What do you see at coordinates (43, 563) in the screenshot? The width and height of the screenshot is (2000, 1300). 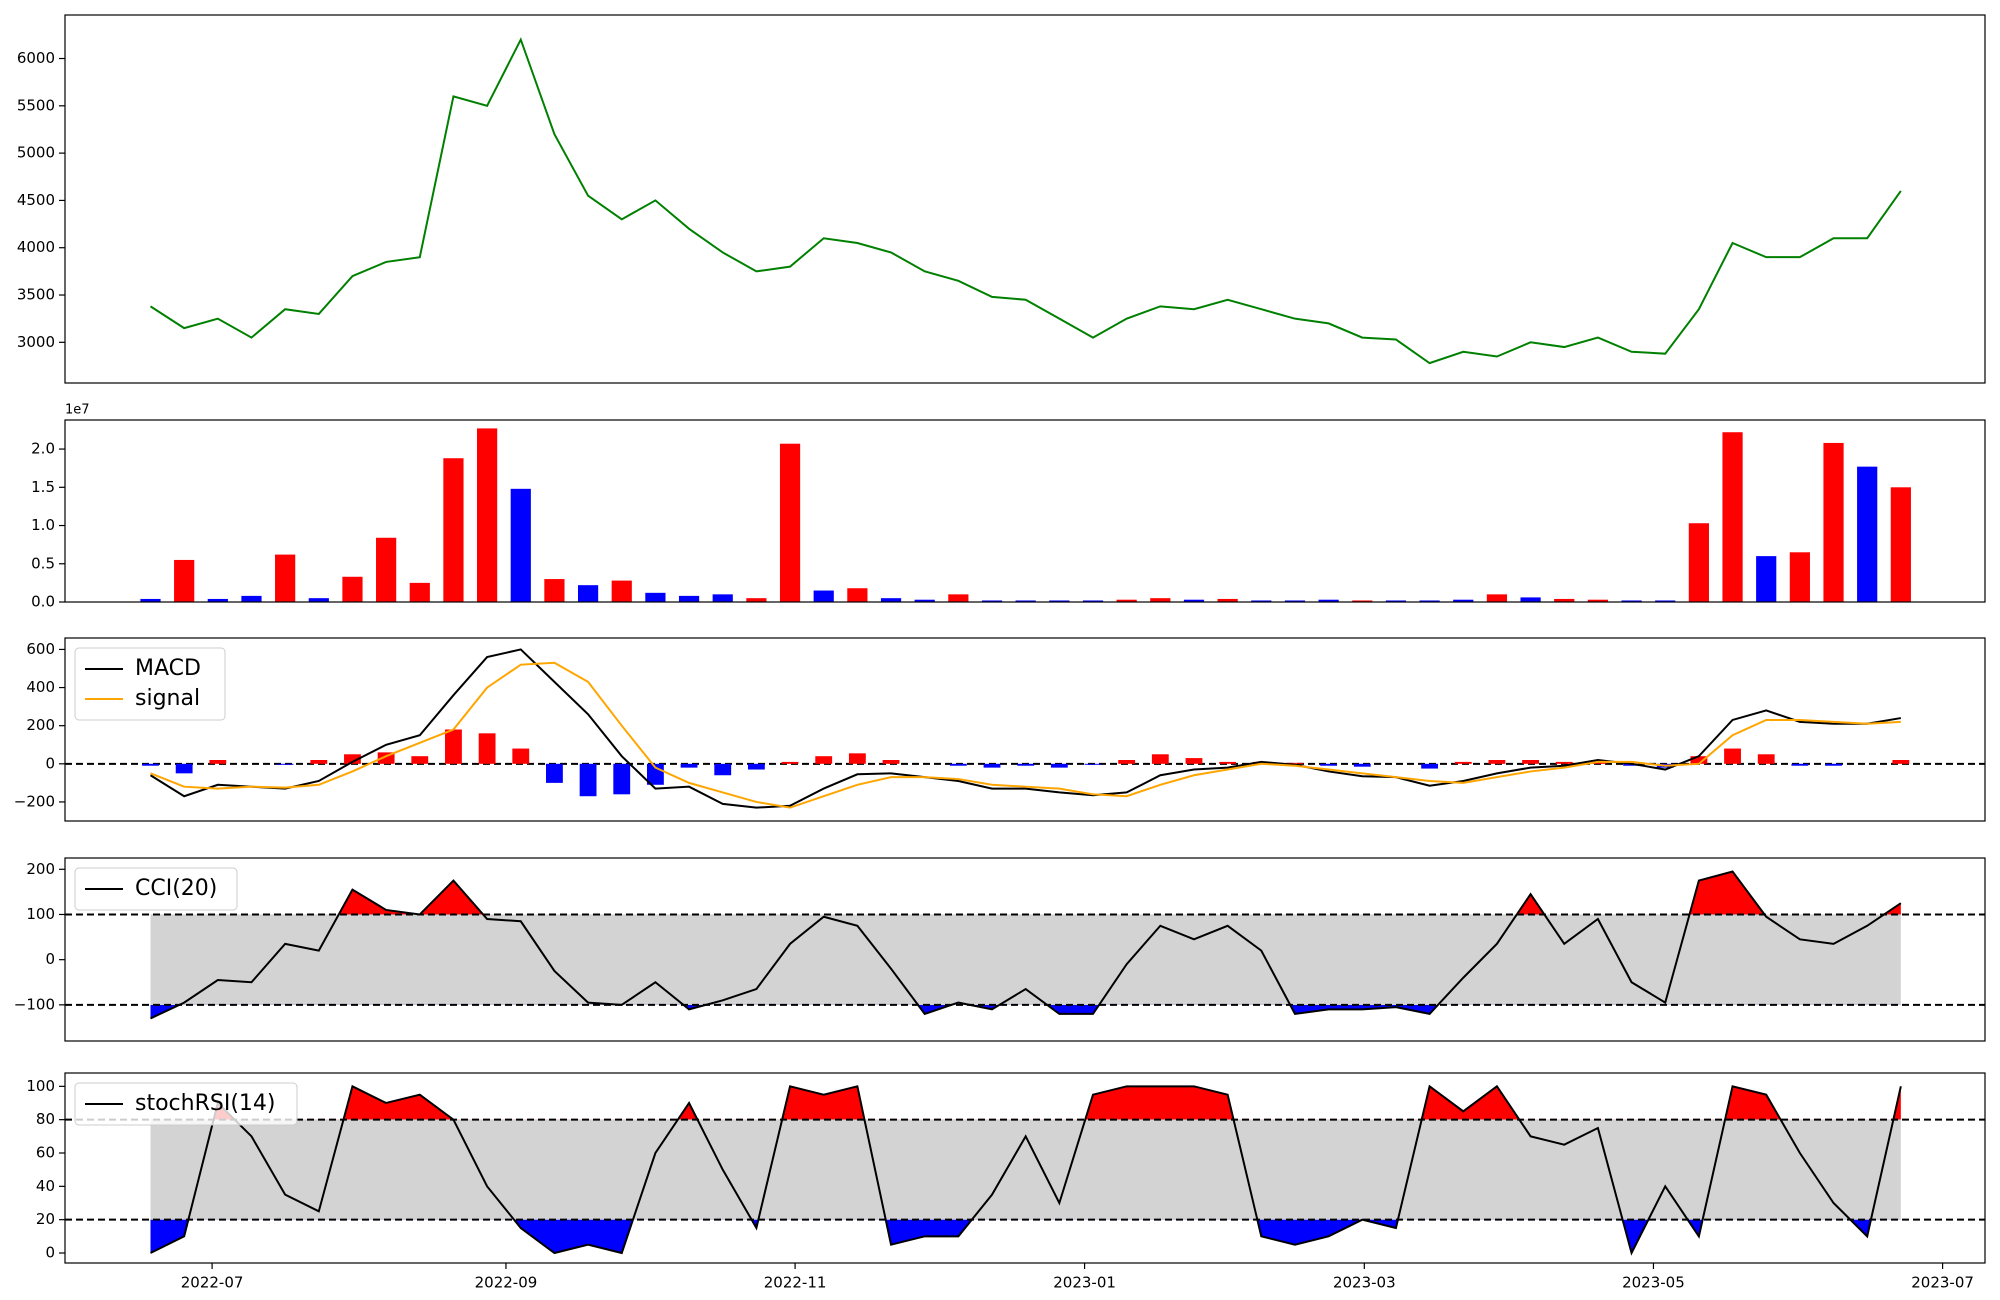 I see `y-tick-label: 0.5` at bounding box center [43, 563].